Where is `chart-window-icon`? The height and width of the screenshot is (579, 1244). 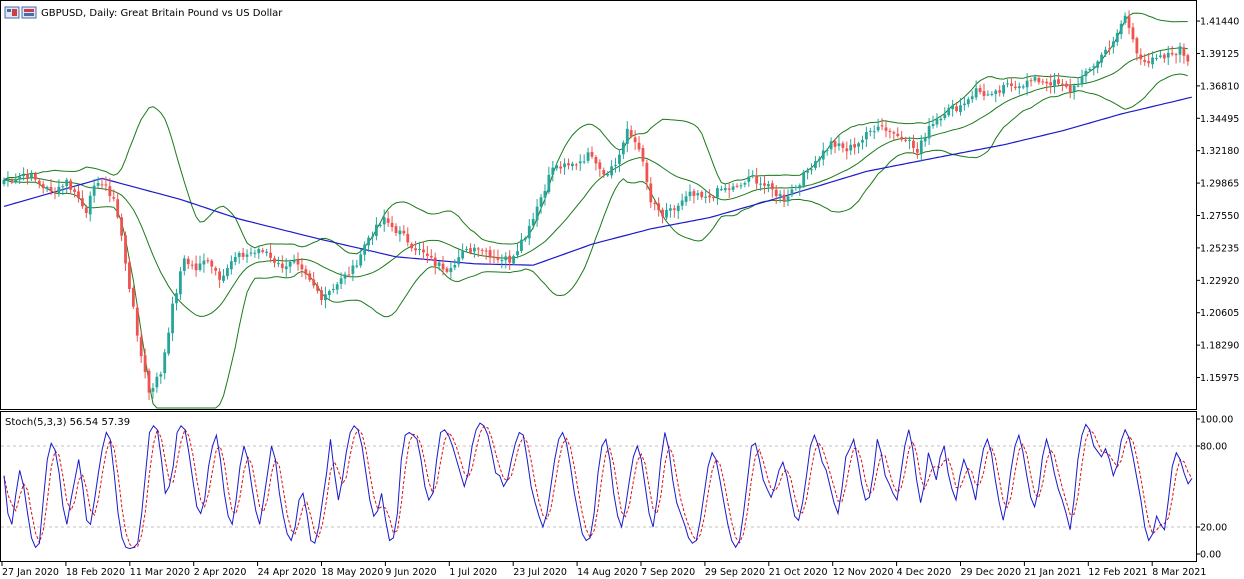 chart-window-icon is located at coordinates (12, 12).